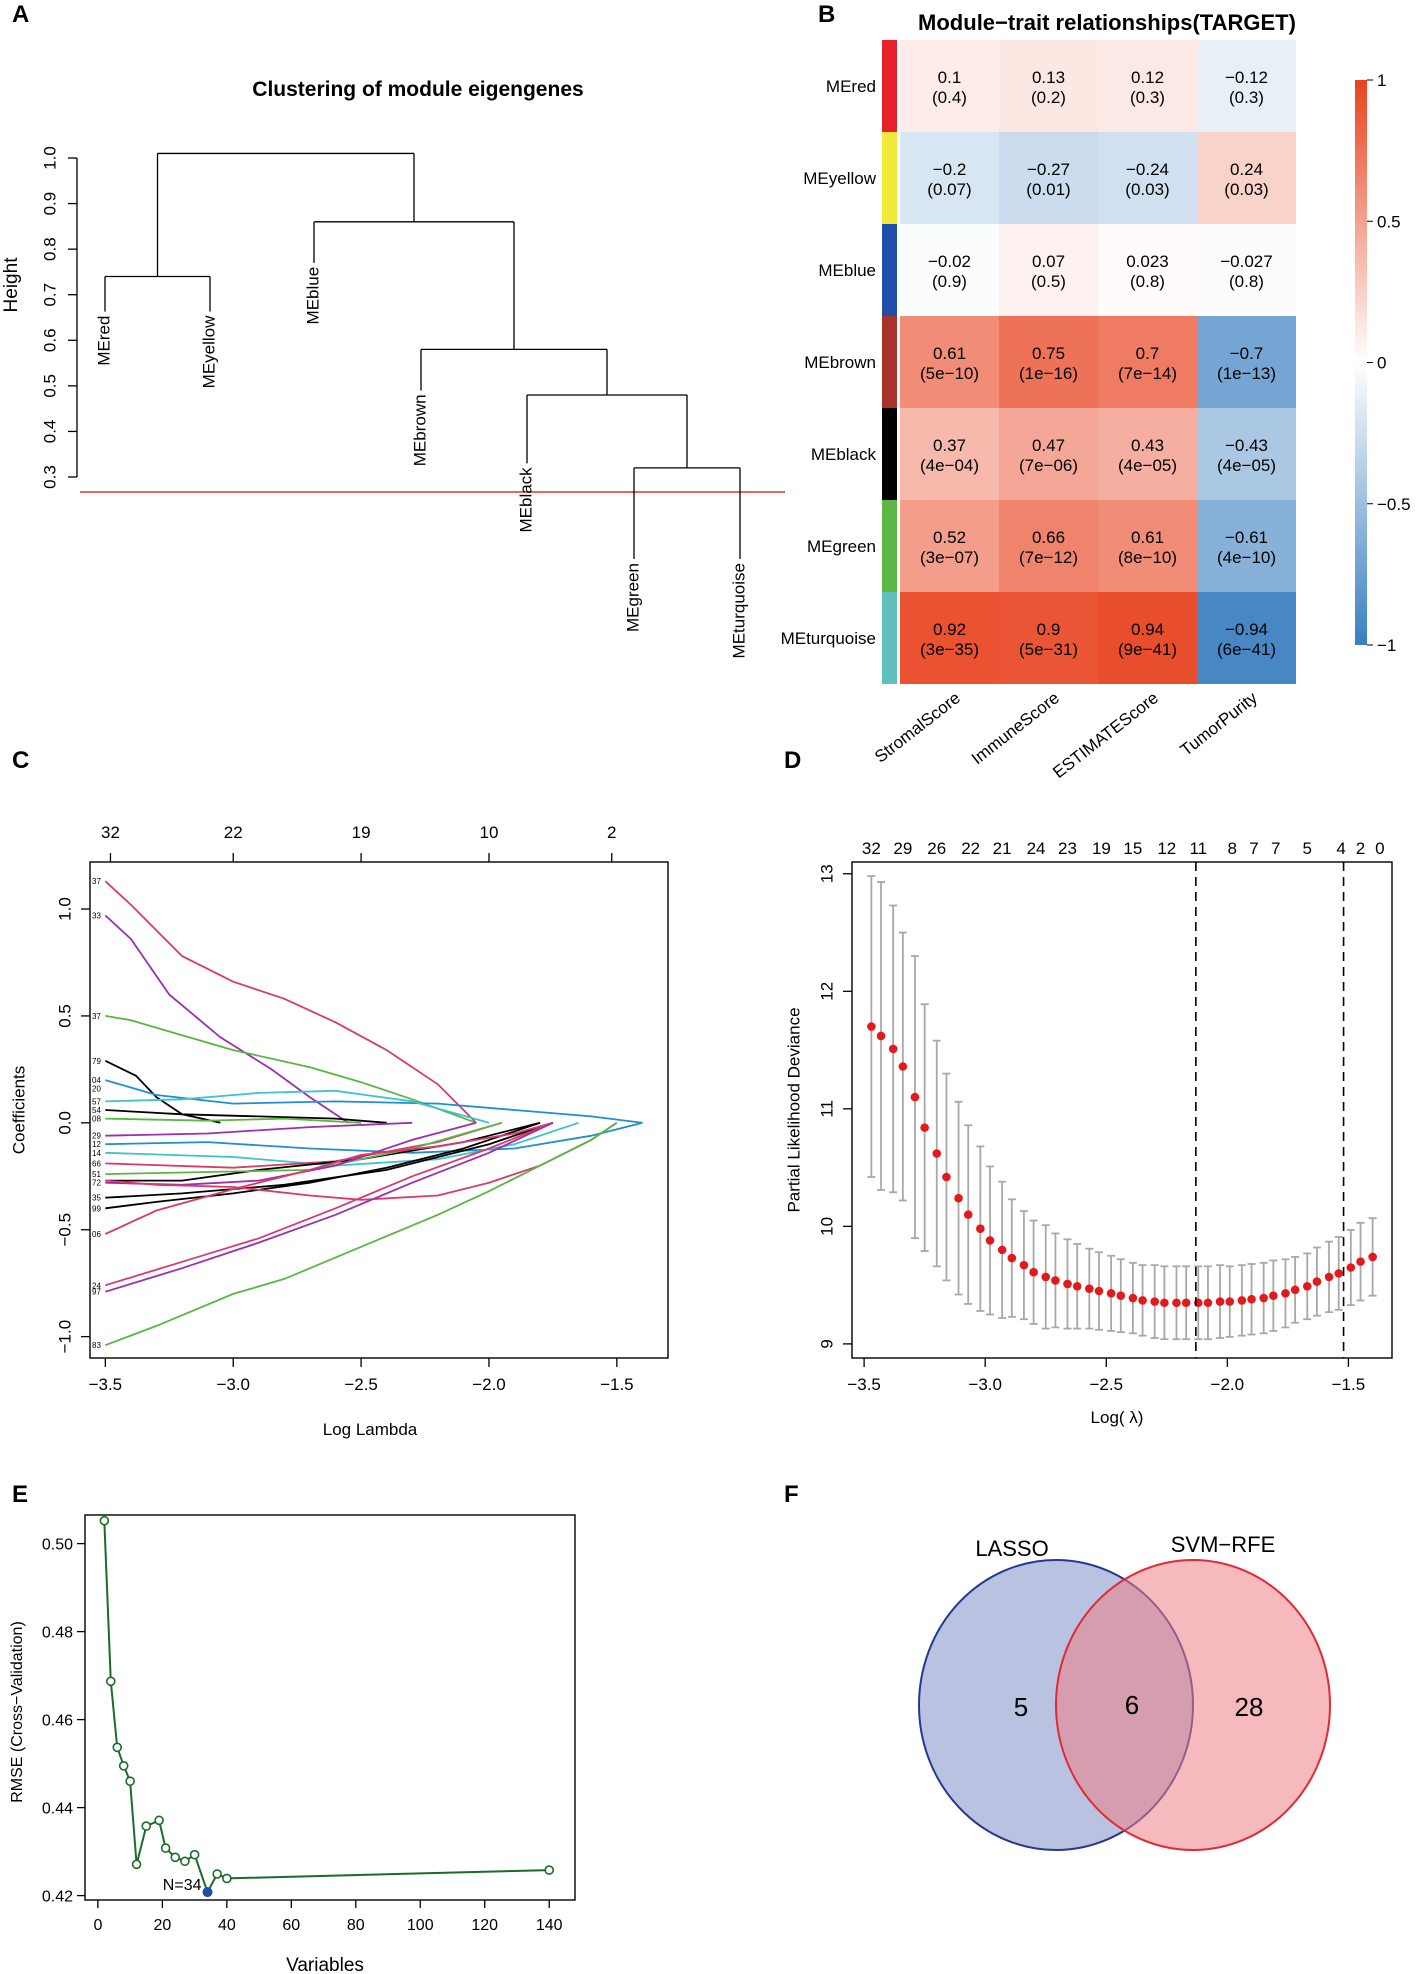 This screenshot has width=1417, height=1974. I want to click on cell-pvalue: (6e−41), so click(1246, 649).